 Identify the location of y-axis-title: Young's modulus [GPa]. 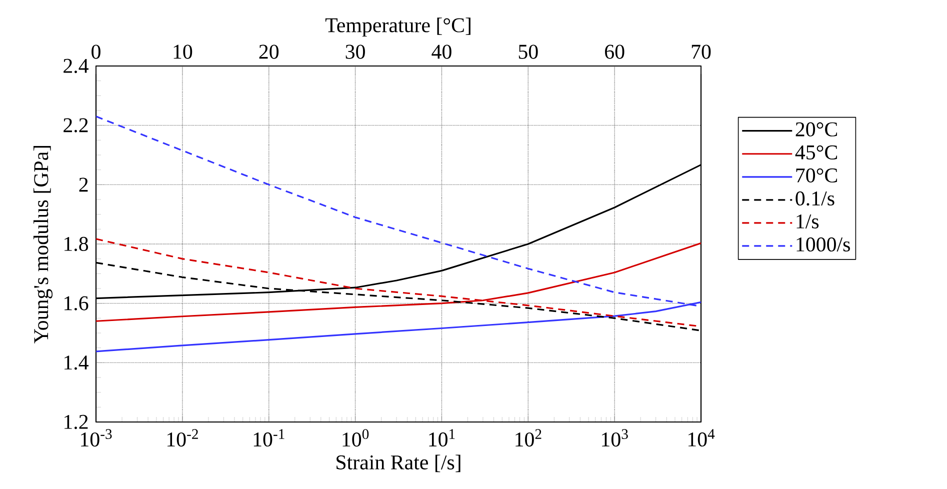
(43, 245).